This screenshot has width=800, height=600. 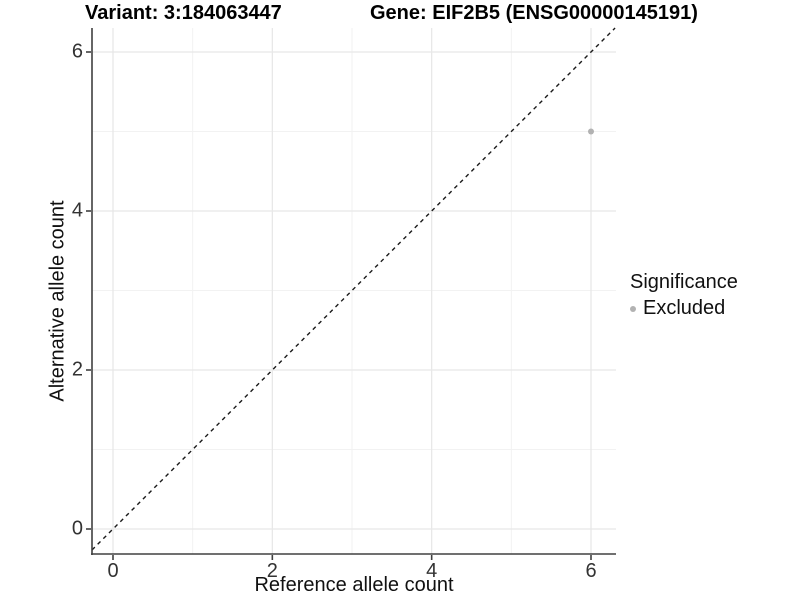 I want to click on legend-item-excluded: Excluded, so click(x=684, y=308).